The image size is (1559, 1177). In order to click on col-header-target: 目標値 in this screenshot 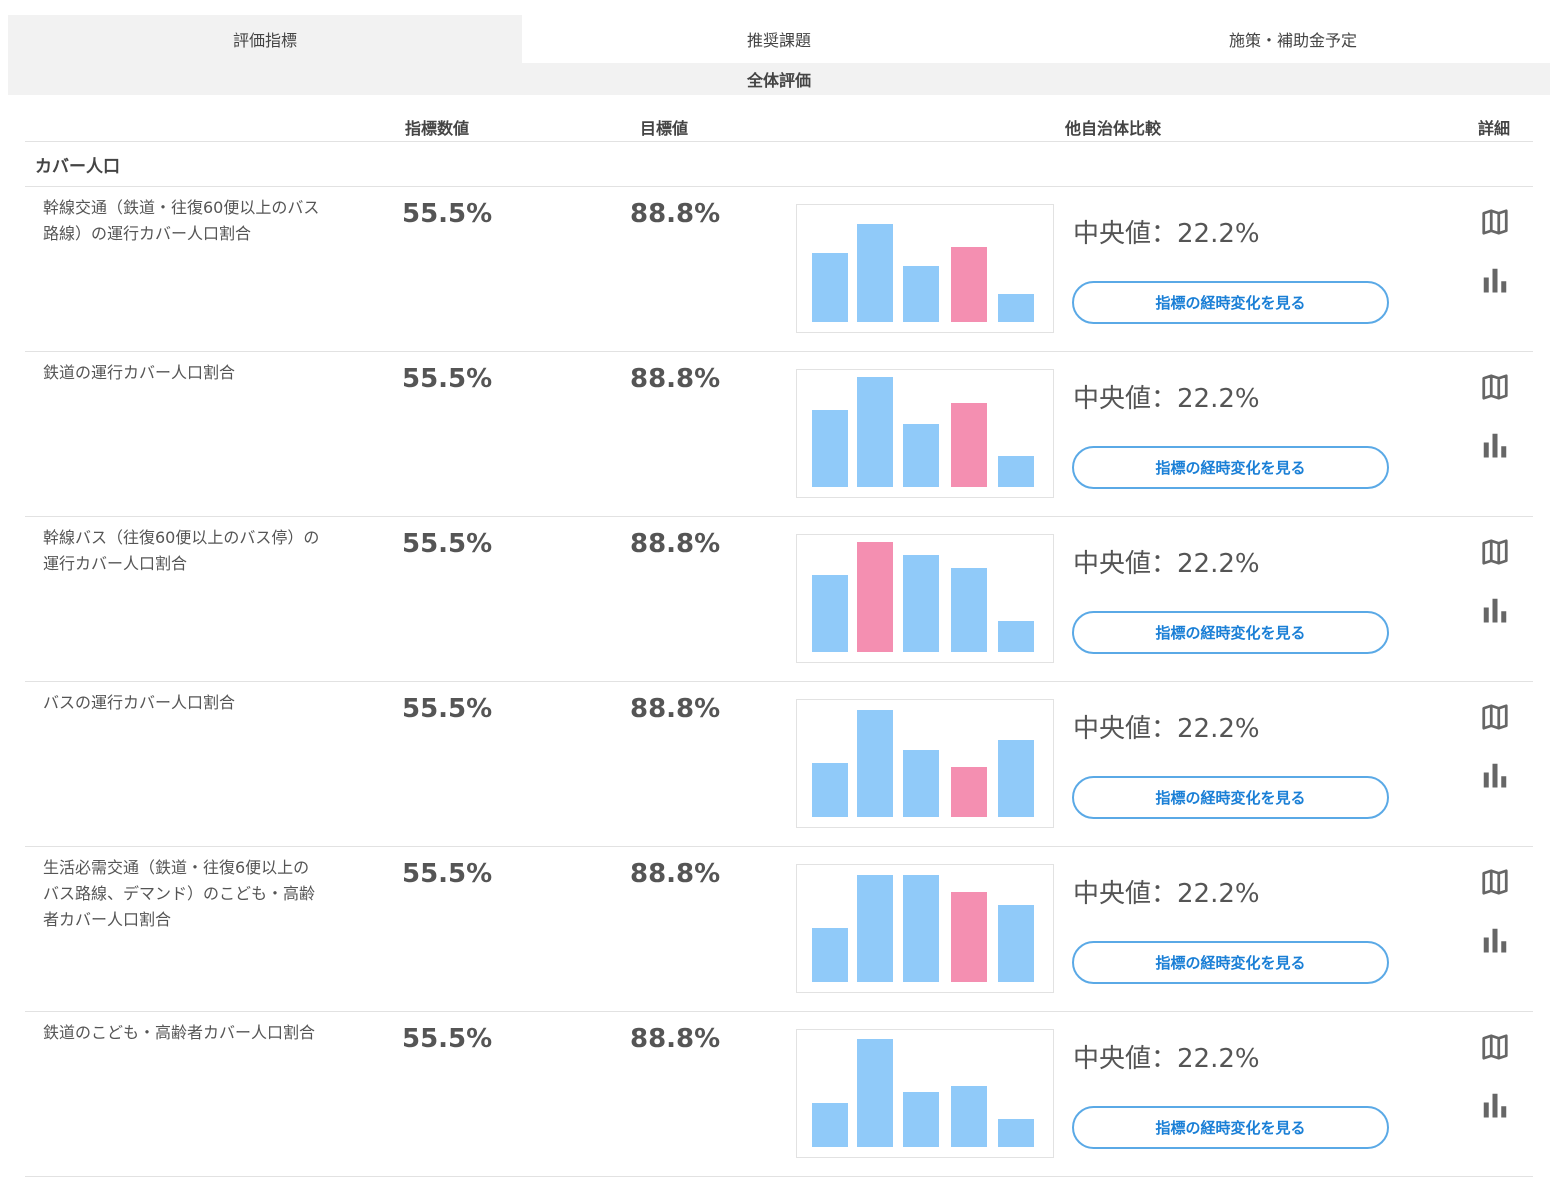, I will do `click(664, 128)`.